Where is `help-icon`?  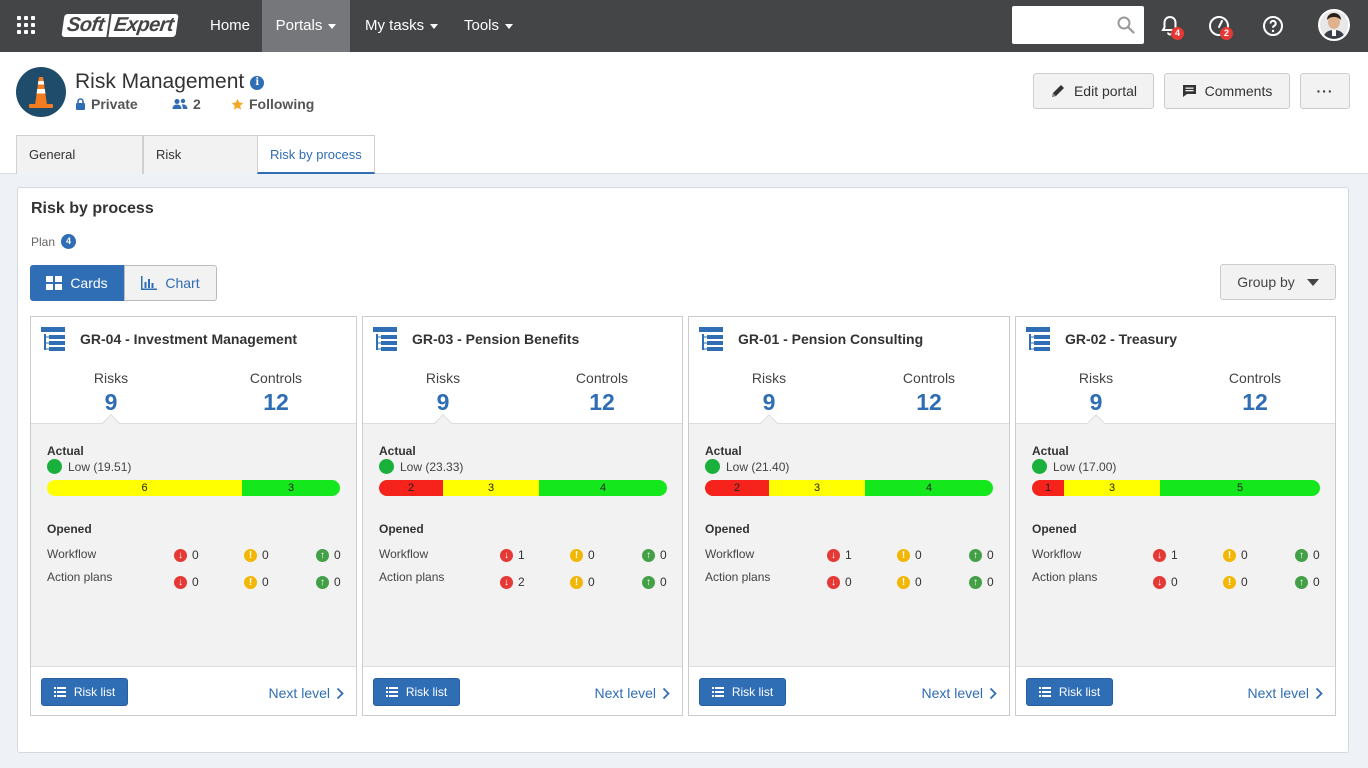
help-icon is located at coordinates (1273, 26).